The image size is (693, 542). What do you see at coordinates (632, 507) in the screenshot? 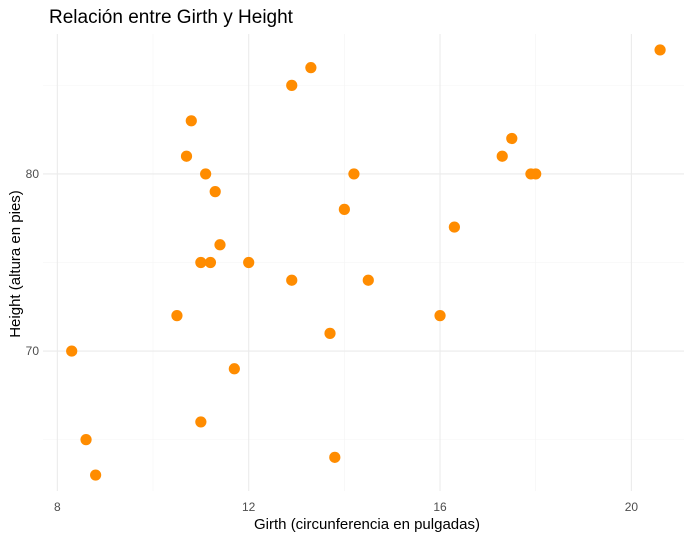
I see `x-tick-label: 20` at bounding box center [632, 507].